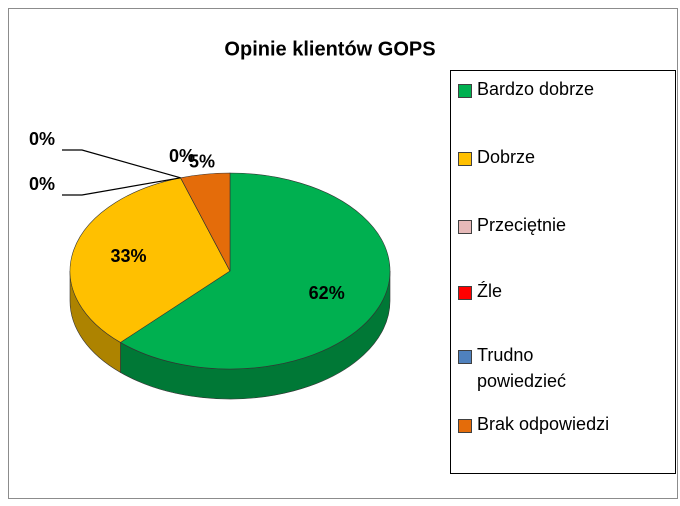  I want to click on legend-label: Źle, so click(490, 291).